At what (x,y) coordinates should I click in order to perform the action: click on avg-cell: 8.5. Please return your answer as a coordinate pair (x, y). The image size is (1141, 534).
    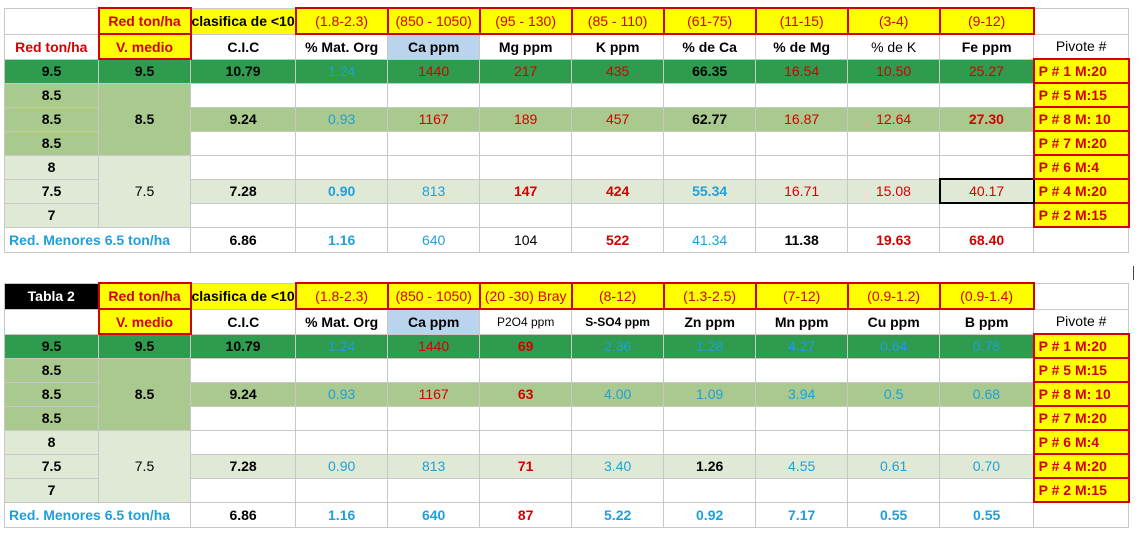
    Looking at the image, I should click on (144, 394).